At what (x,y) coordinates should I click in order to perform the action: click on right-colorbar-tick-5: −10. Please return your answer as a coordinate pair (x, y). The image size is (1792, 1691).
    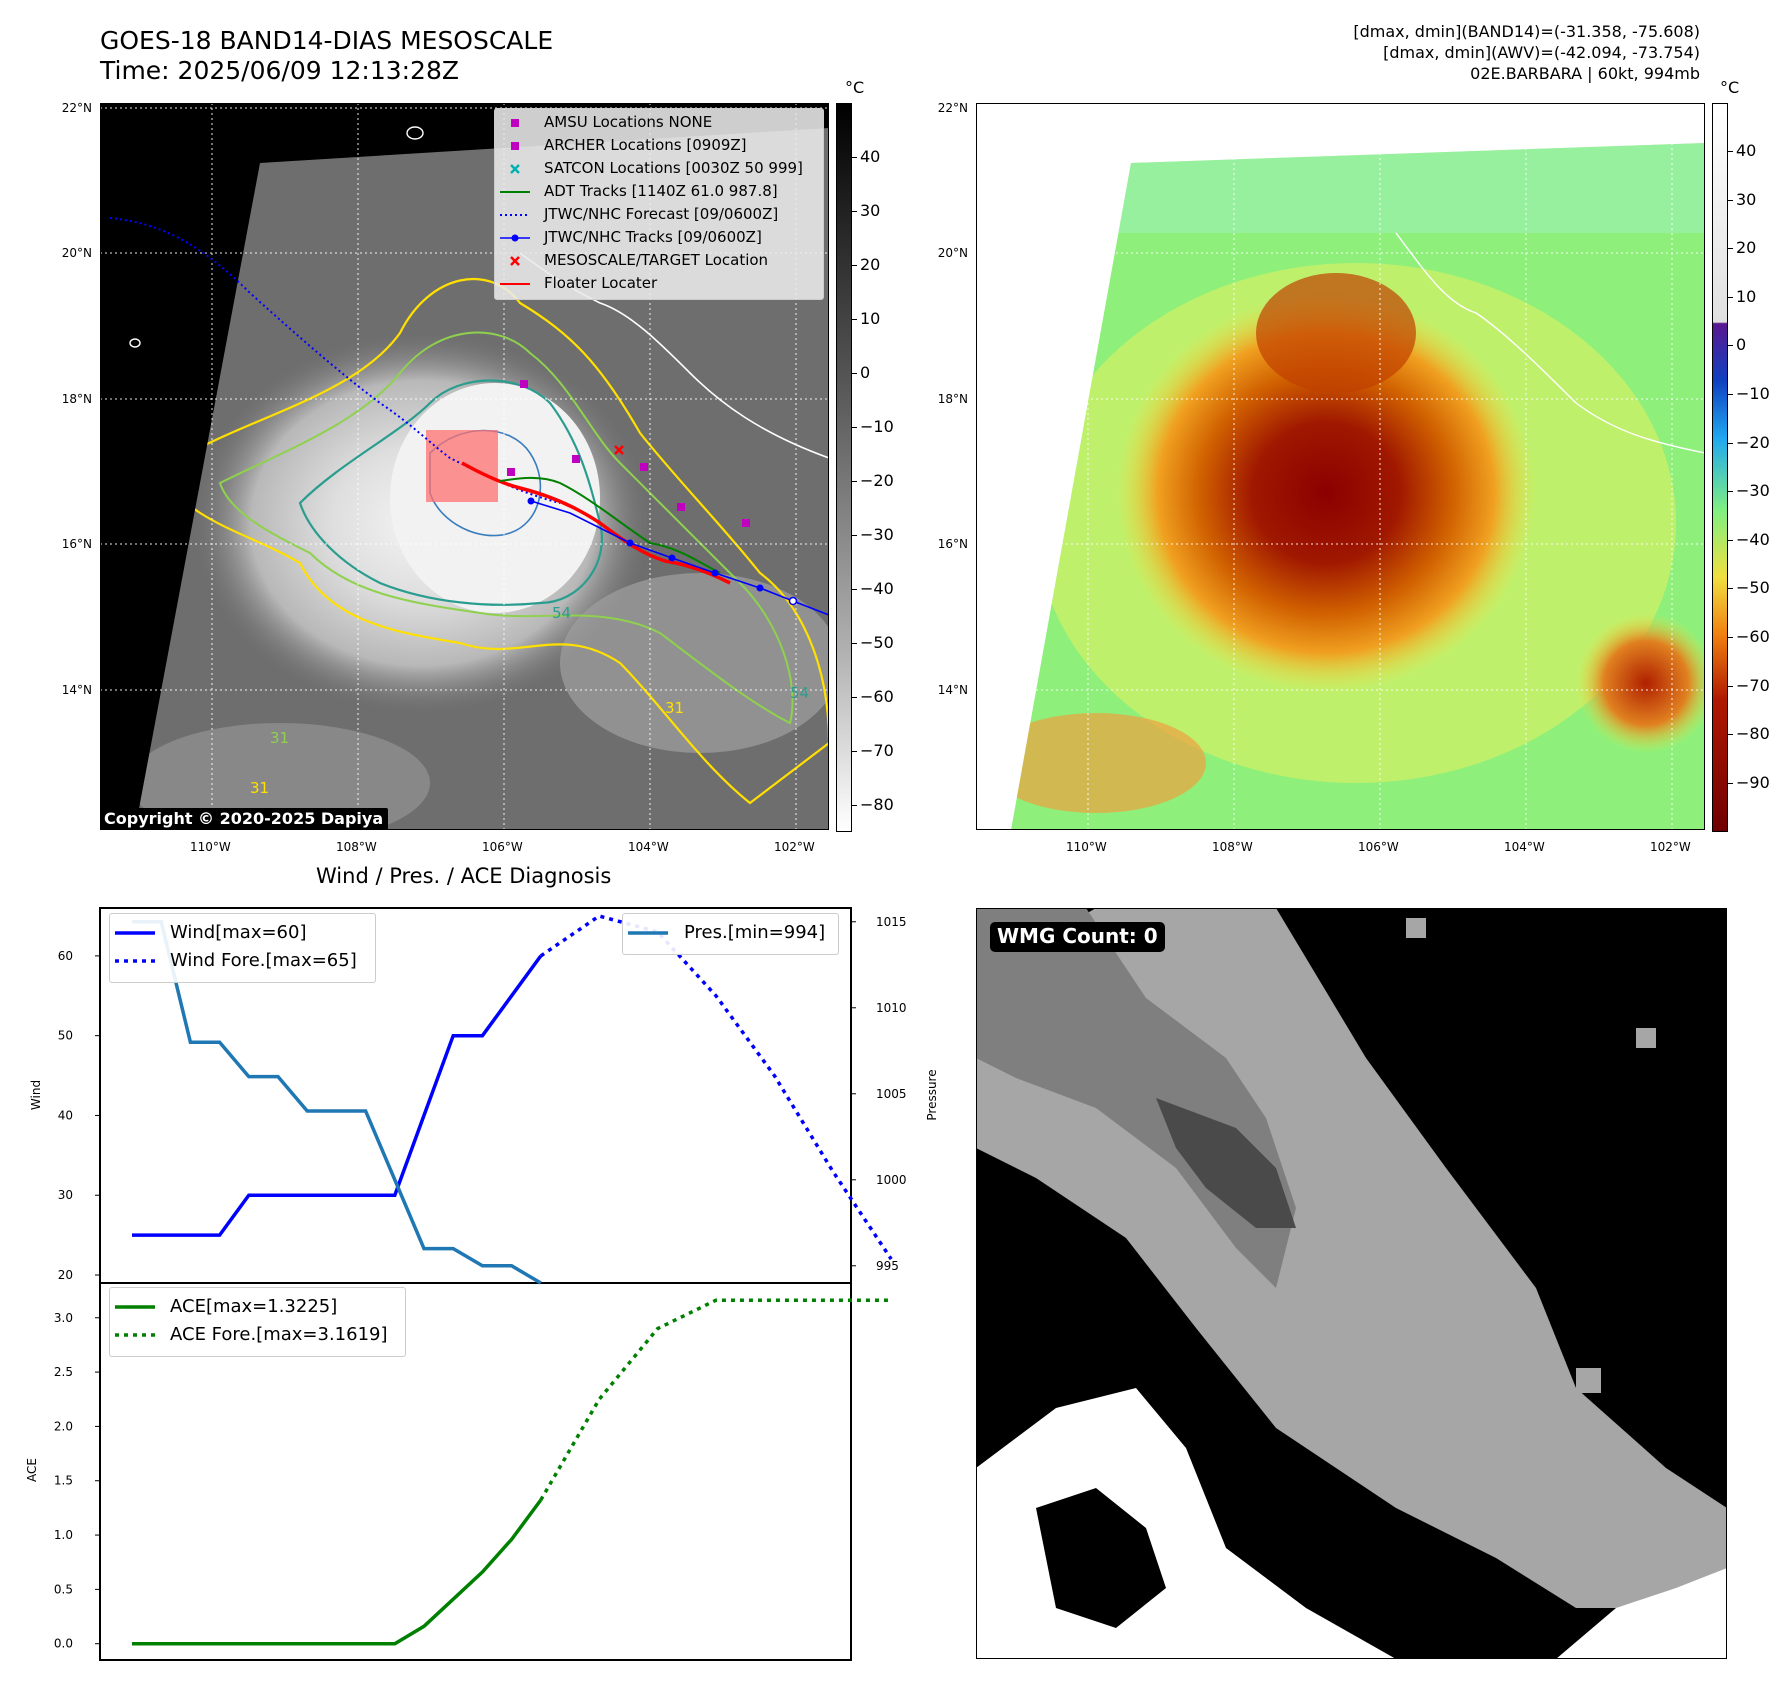
    Looking at the image, I should click on (1753, 393).